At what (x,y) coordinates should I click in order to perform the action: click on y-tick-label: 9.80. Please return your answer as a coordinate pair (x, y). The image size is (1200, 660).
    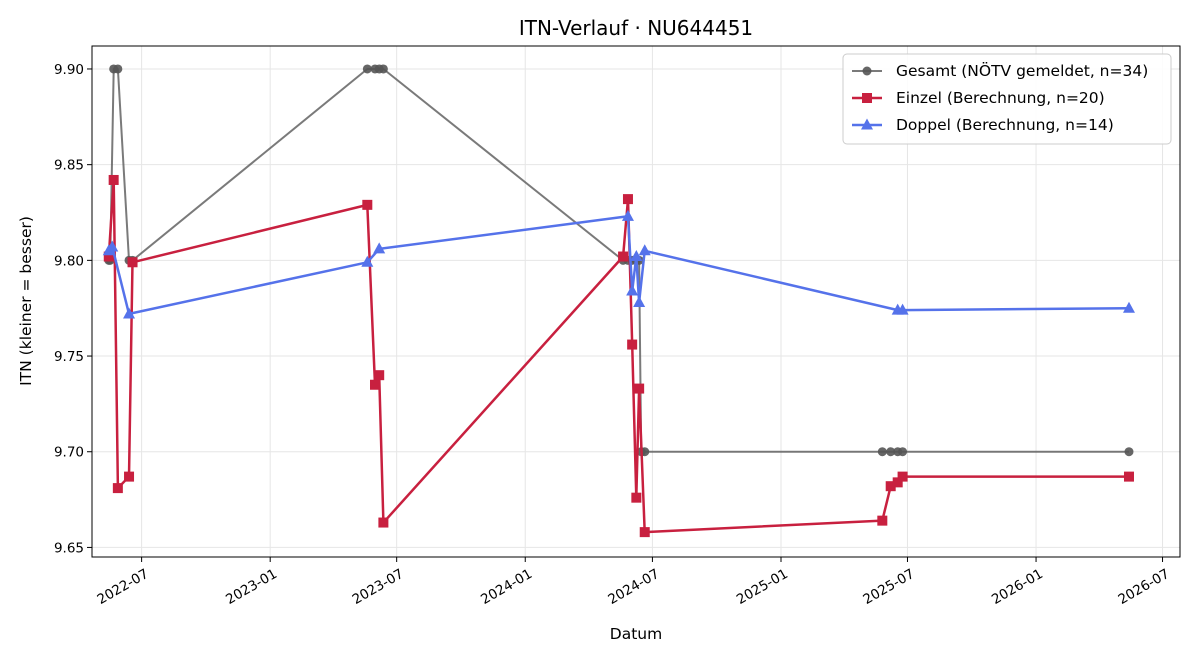
    Looking at the image, I should click on (69, 261).